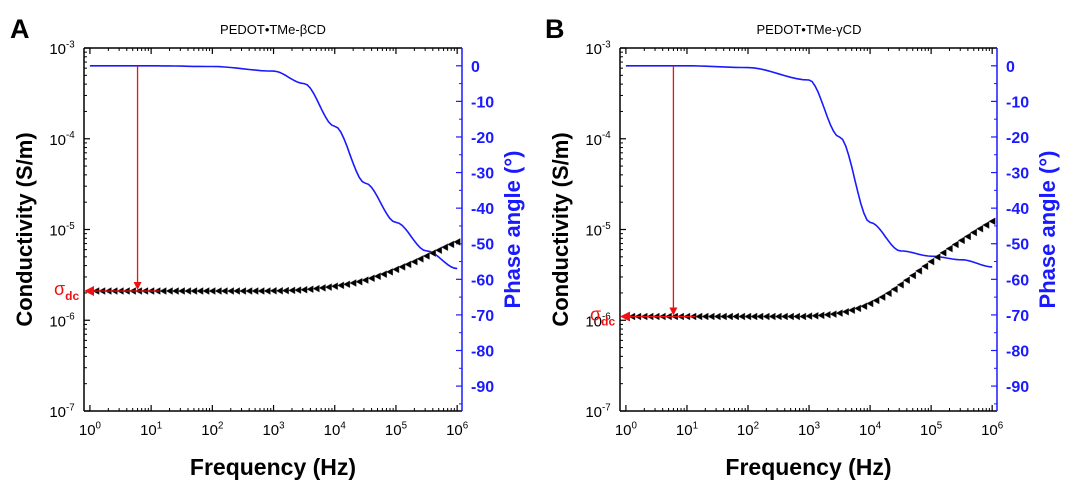 Image resolution: width=1073 pixels, height=482 pixels. I want to click on y-right-tick-label: 0, so click(475, 67).